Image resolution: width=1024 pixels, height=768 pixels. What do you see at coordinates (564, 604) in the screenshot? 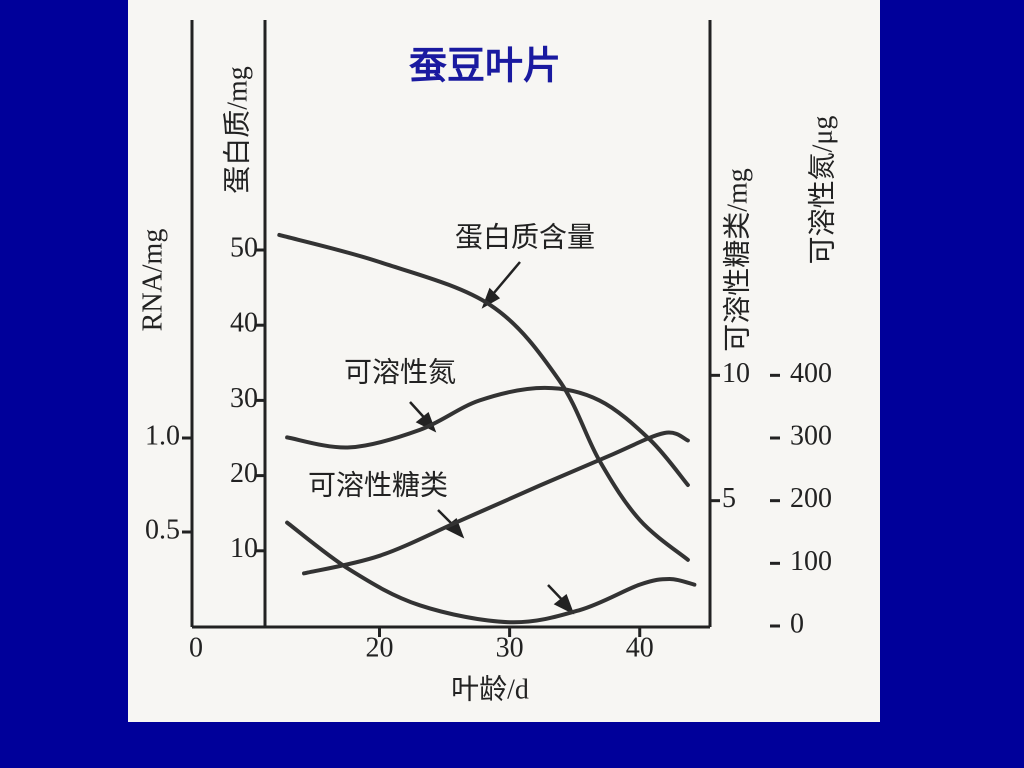
I see `arrow-head` at bounding box center [564, 604].